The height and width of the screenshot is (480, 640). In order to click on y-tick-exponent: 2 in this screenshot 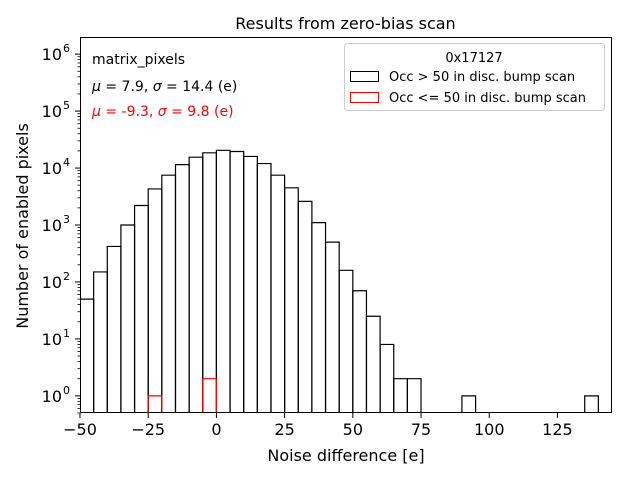, I will do `click(66, 276)`.